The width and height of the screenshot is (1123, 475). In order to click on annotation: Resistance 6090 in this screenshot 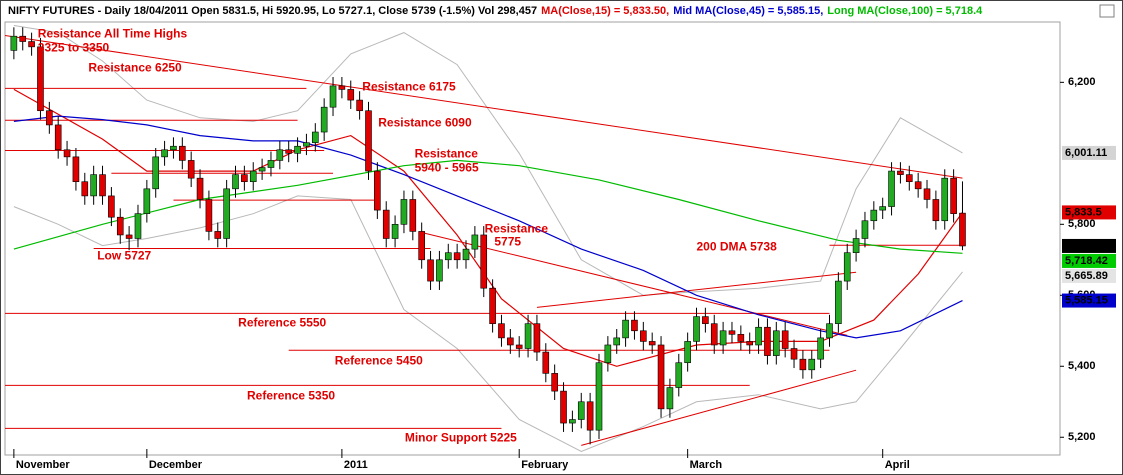, I will do `click(425, 122)`.